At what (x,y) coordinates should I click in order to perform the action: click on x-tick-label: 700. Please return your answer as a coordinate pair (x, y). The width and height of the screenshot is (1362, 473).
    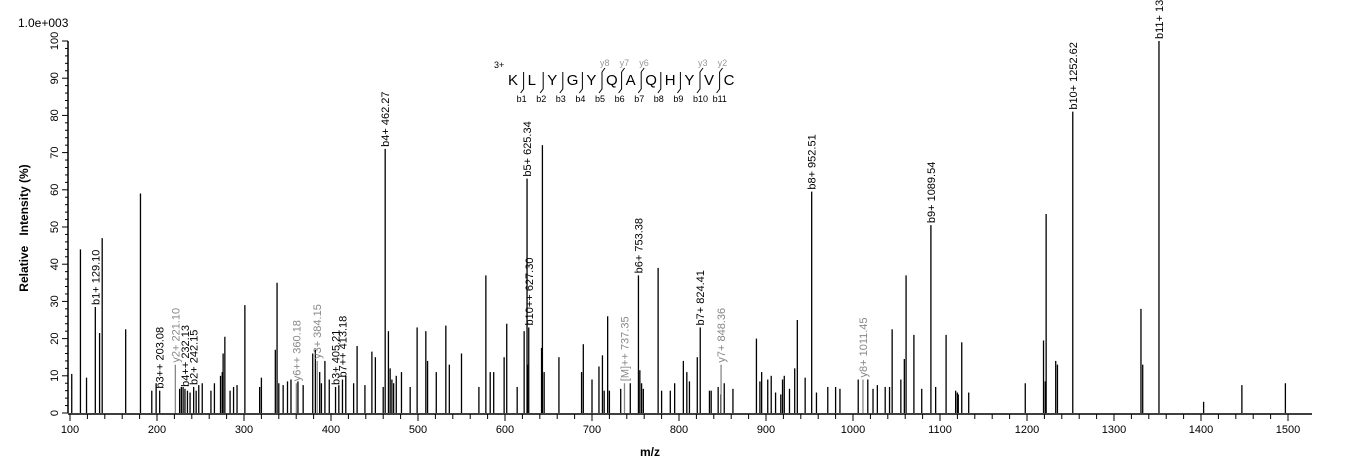
    Looking at the image, I should click on (592, 430).